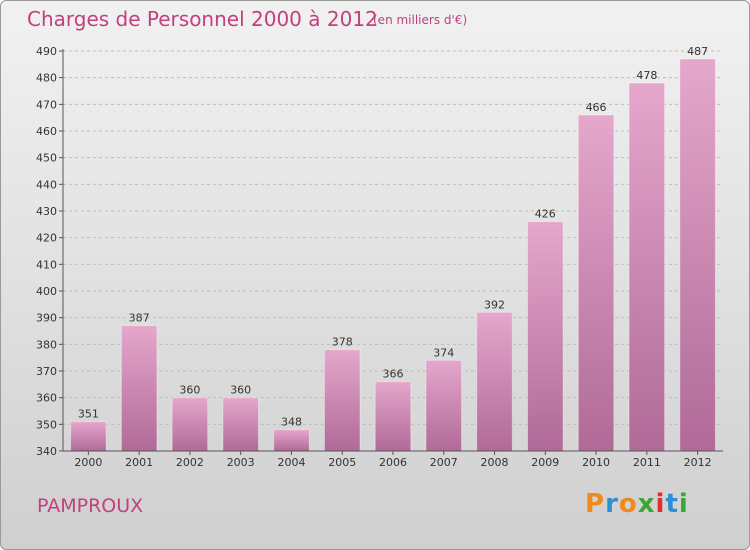 The height and width of the screenshot is (550, 750). Describe the element at coordinates (495, 462) in the screenshot. I see `x-tick-label: 2008` at that location.